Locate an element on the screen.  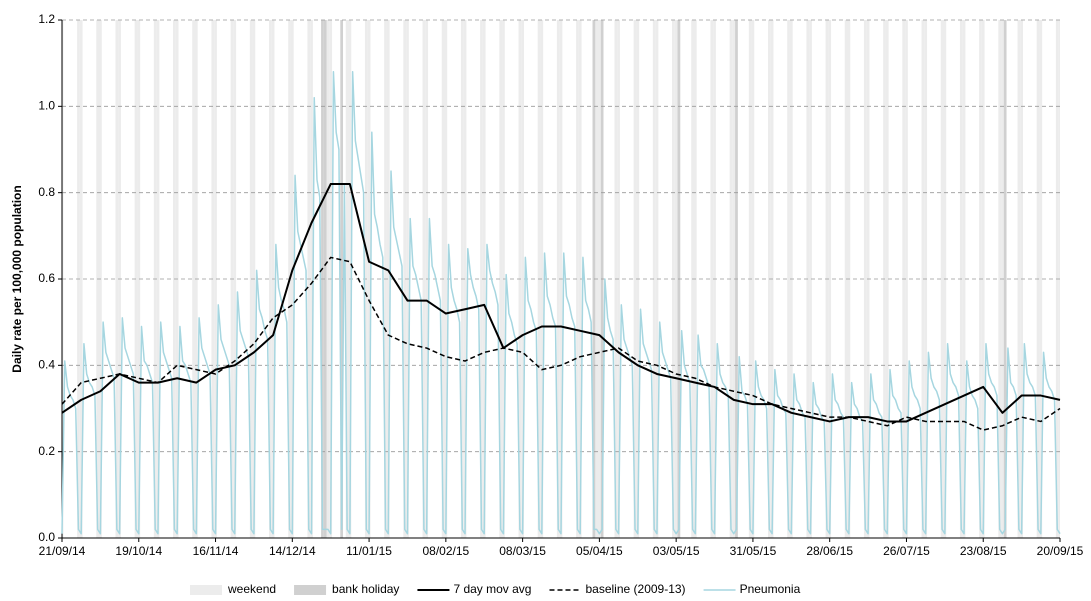
x-tick-label: 14/12/14 is located at coordinates (292, 551).